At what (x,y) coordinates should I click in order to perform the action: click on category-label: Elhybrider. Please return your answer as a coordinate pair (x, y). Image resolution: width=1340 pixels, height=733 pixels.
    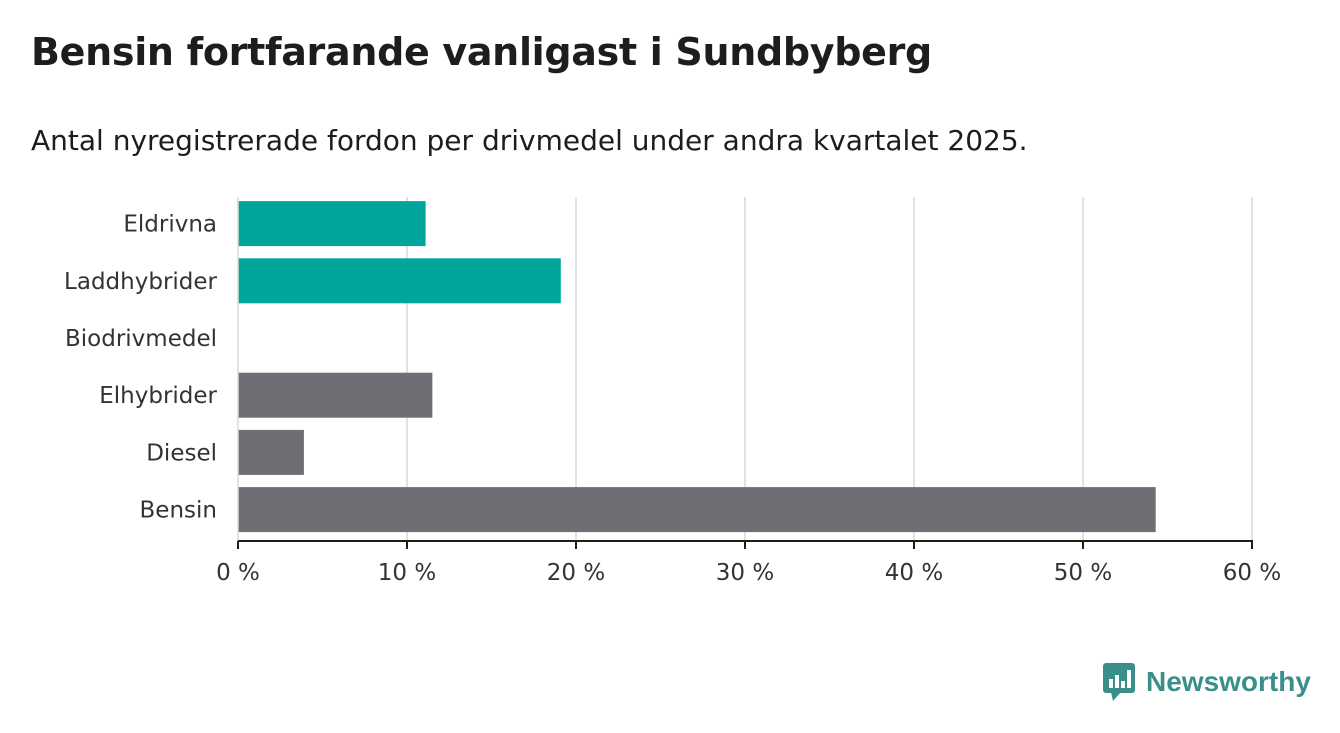
    Looking at the image, I should click on (158, 396).